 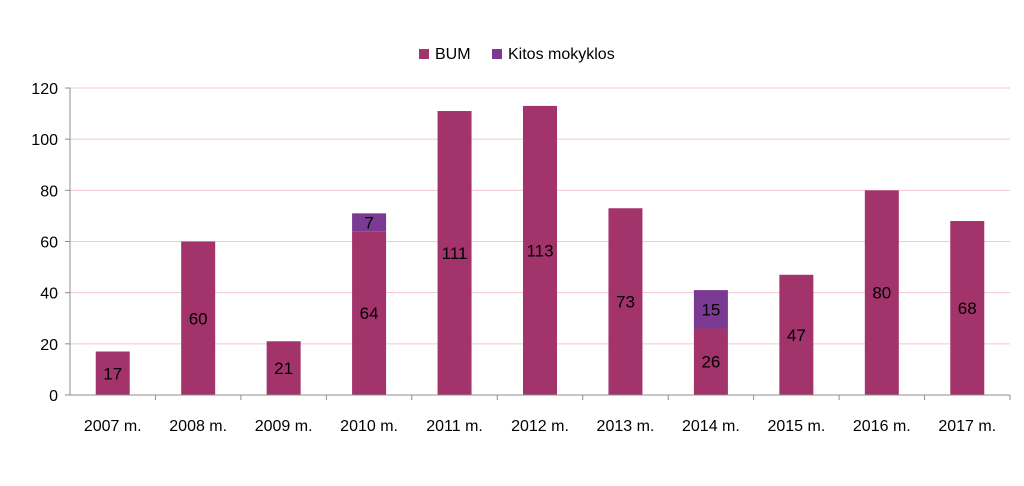 I want to click on y-tick-label: 80, so click(x=49, y=191).